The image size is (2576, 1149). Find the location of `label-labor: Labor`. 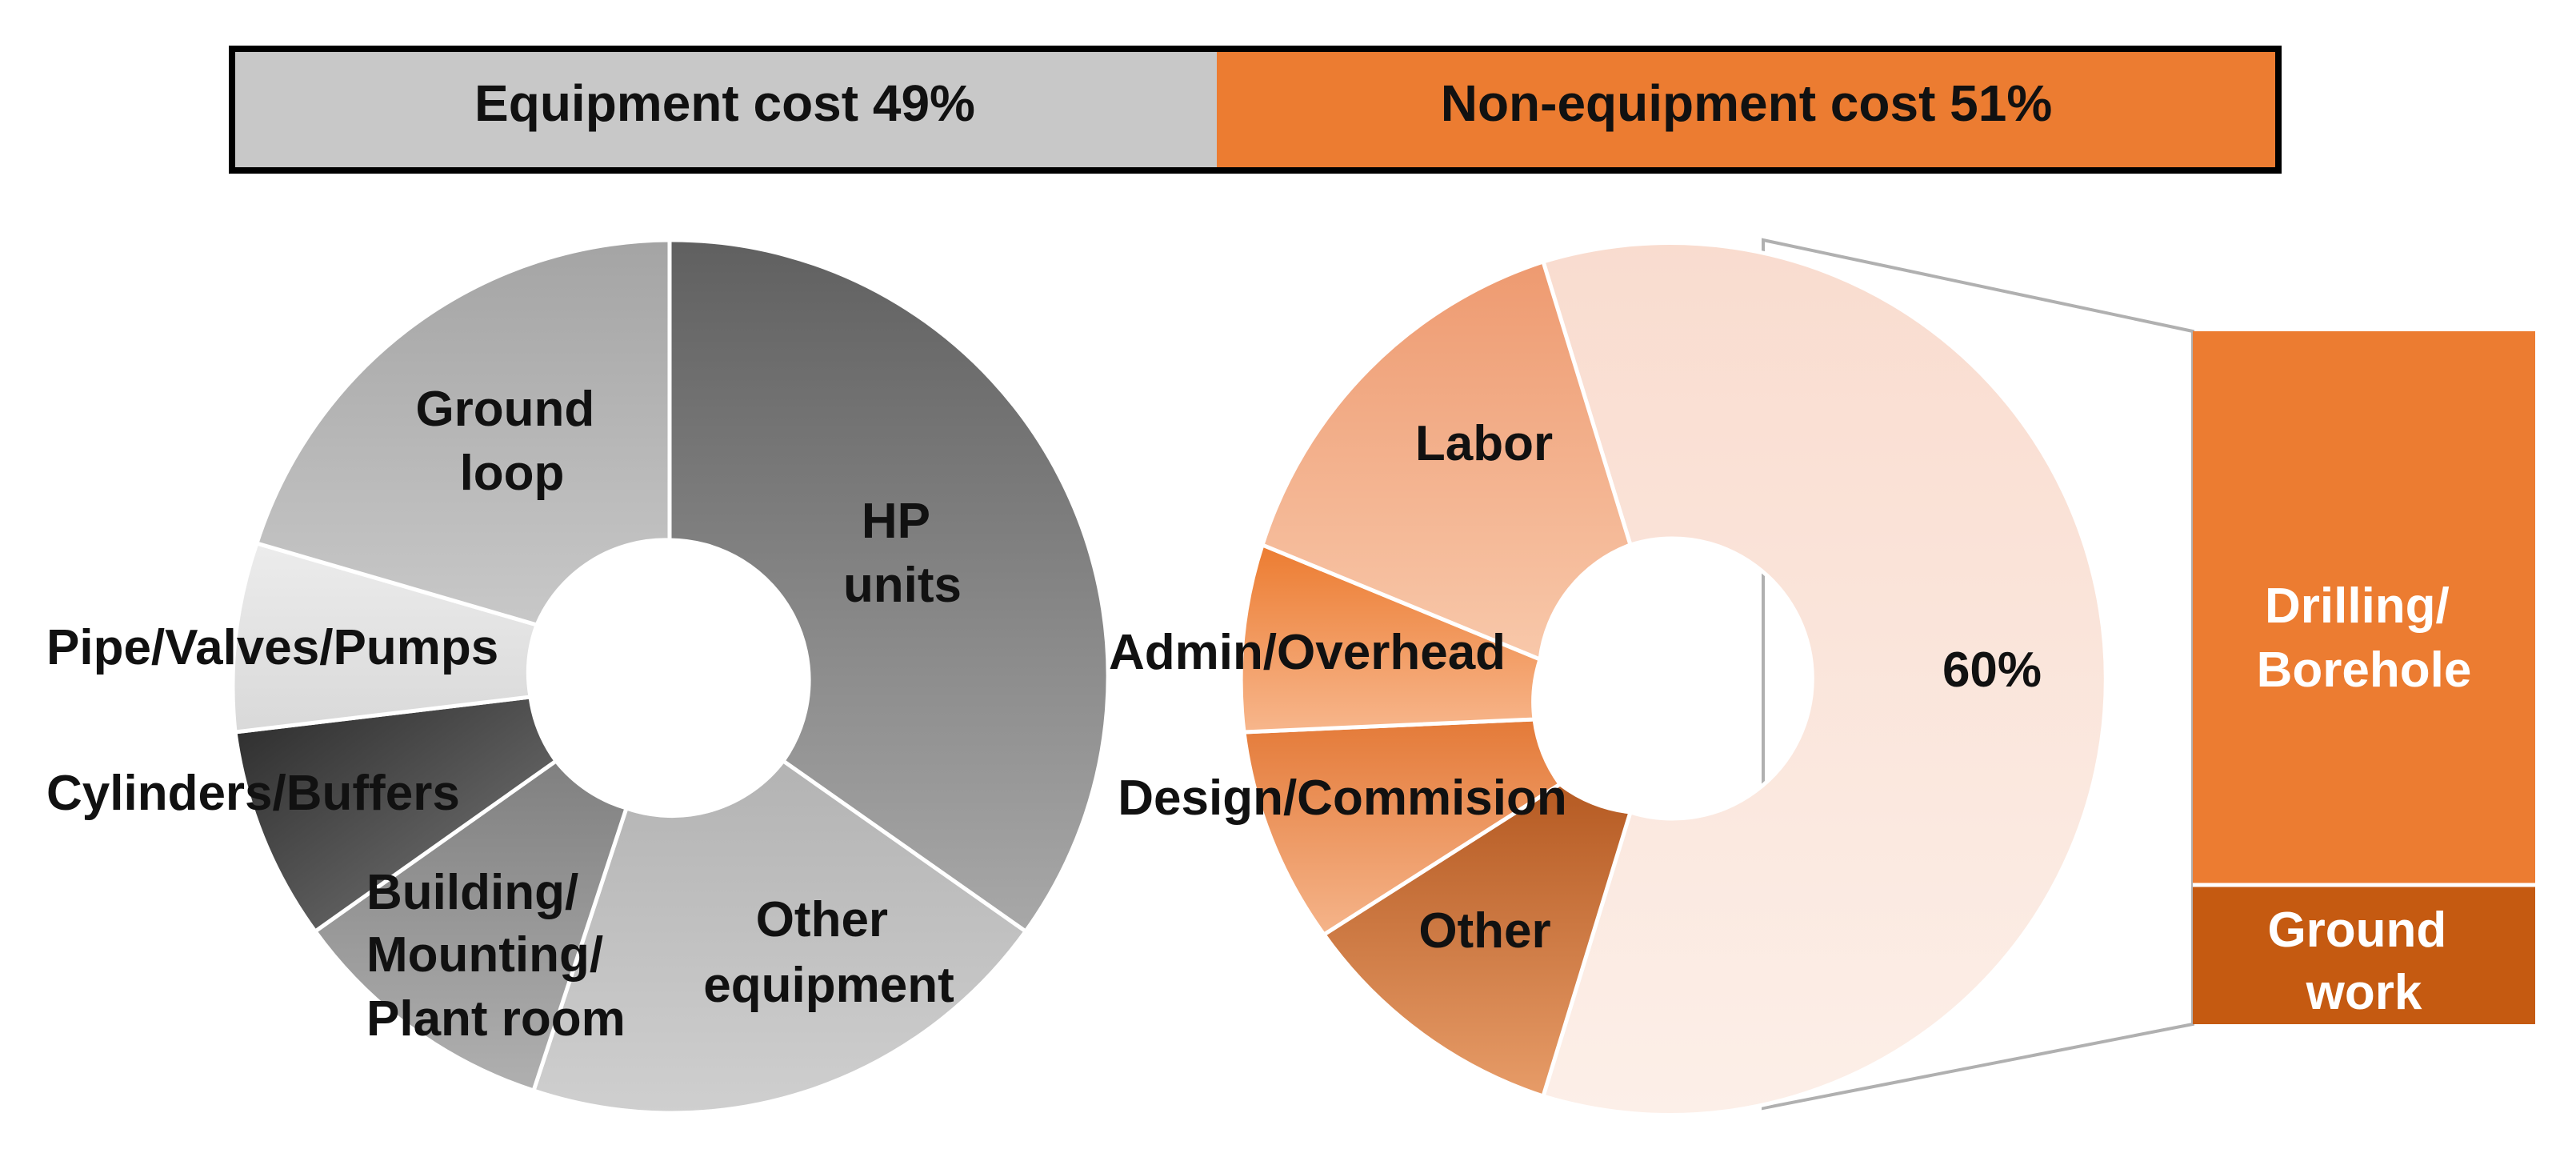

label-labor: Labor is located at coordinates (1484, 443).